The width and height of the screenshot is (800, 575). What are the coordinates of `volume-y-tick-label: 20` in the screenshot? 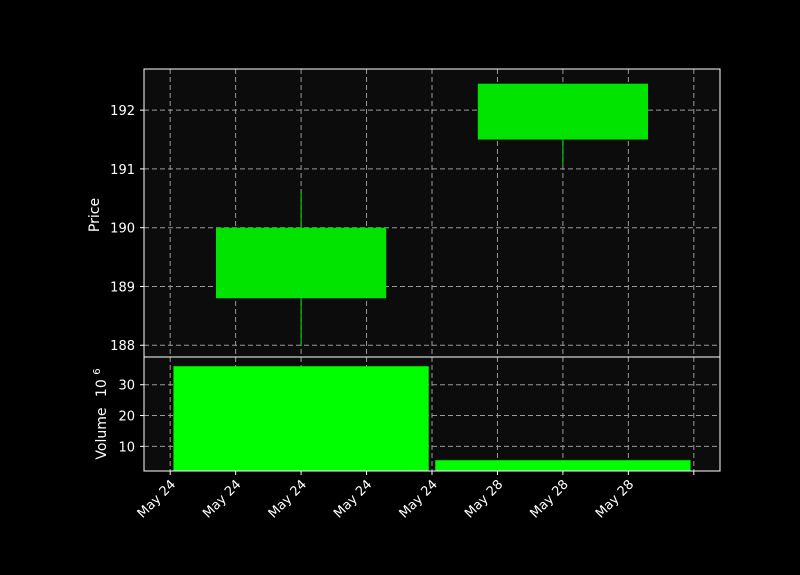 It's located at (126, 417).